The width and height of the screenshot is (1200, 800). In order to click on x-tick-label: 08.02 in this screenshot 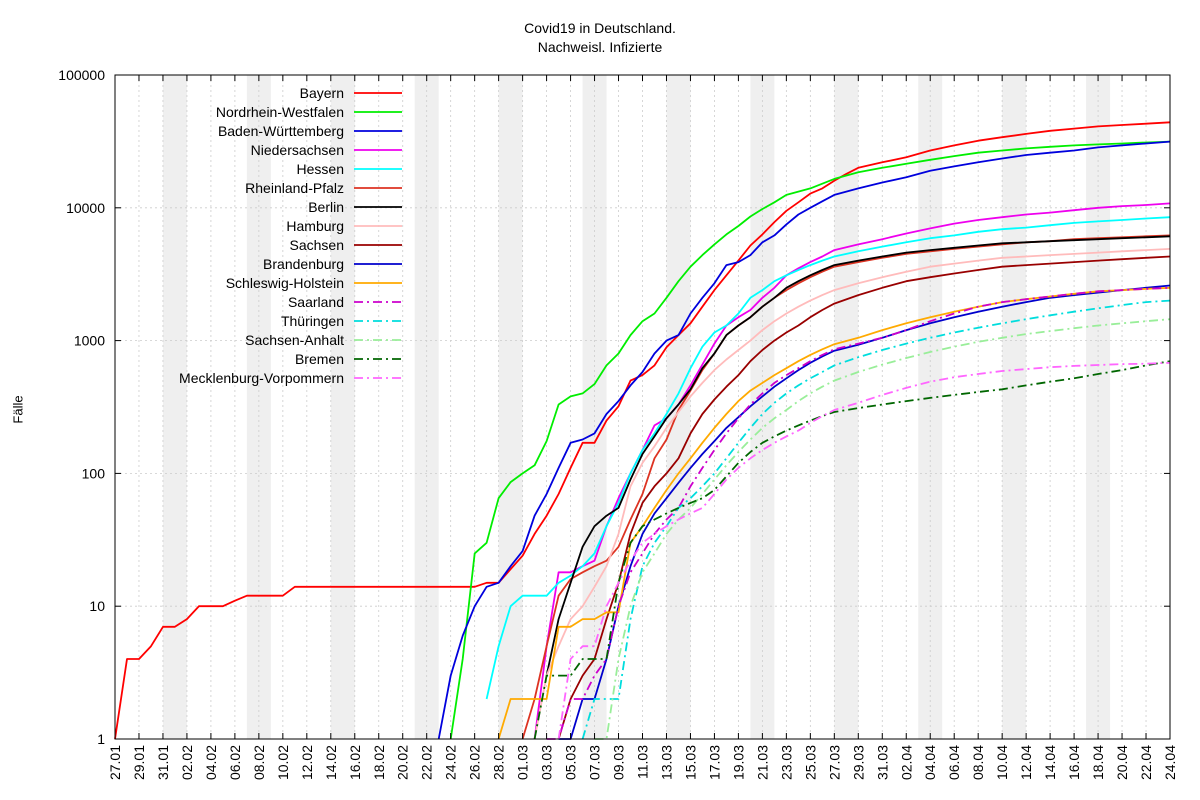, I will do `click(259, 762)`.